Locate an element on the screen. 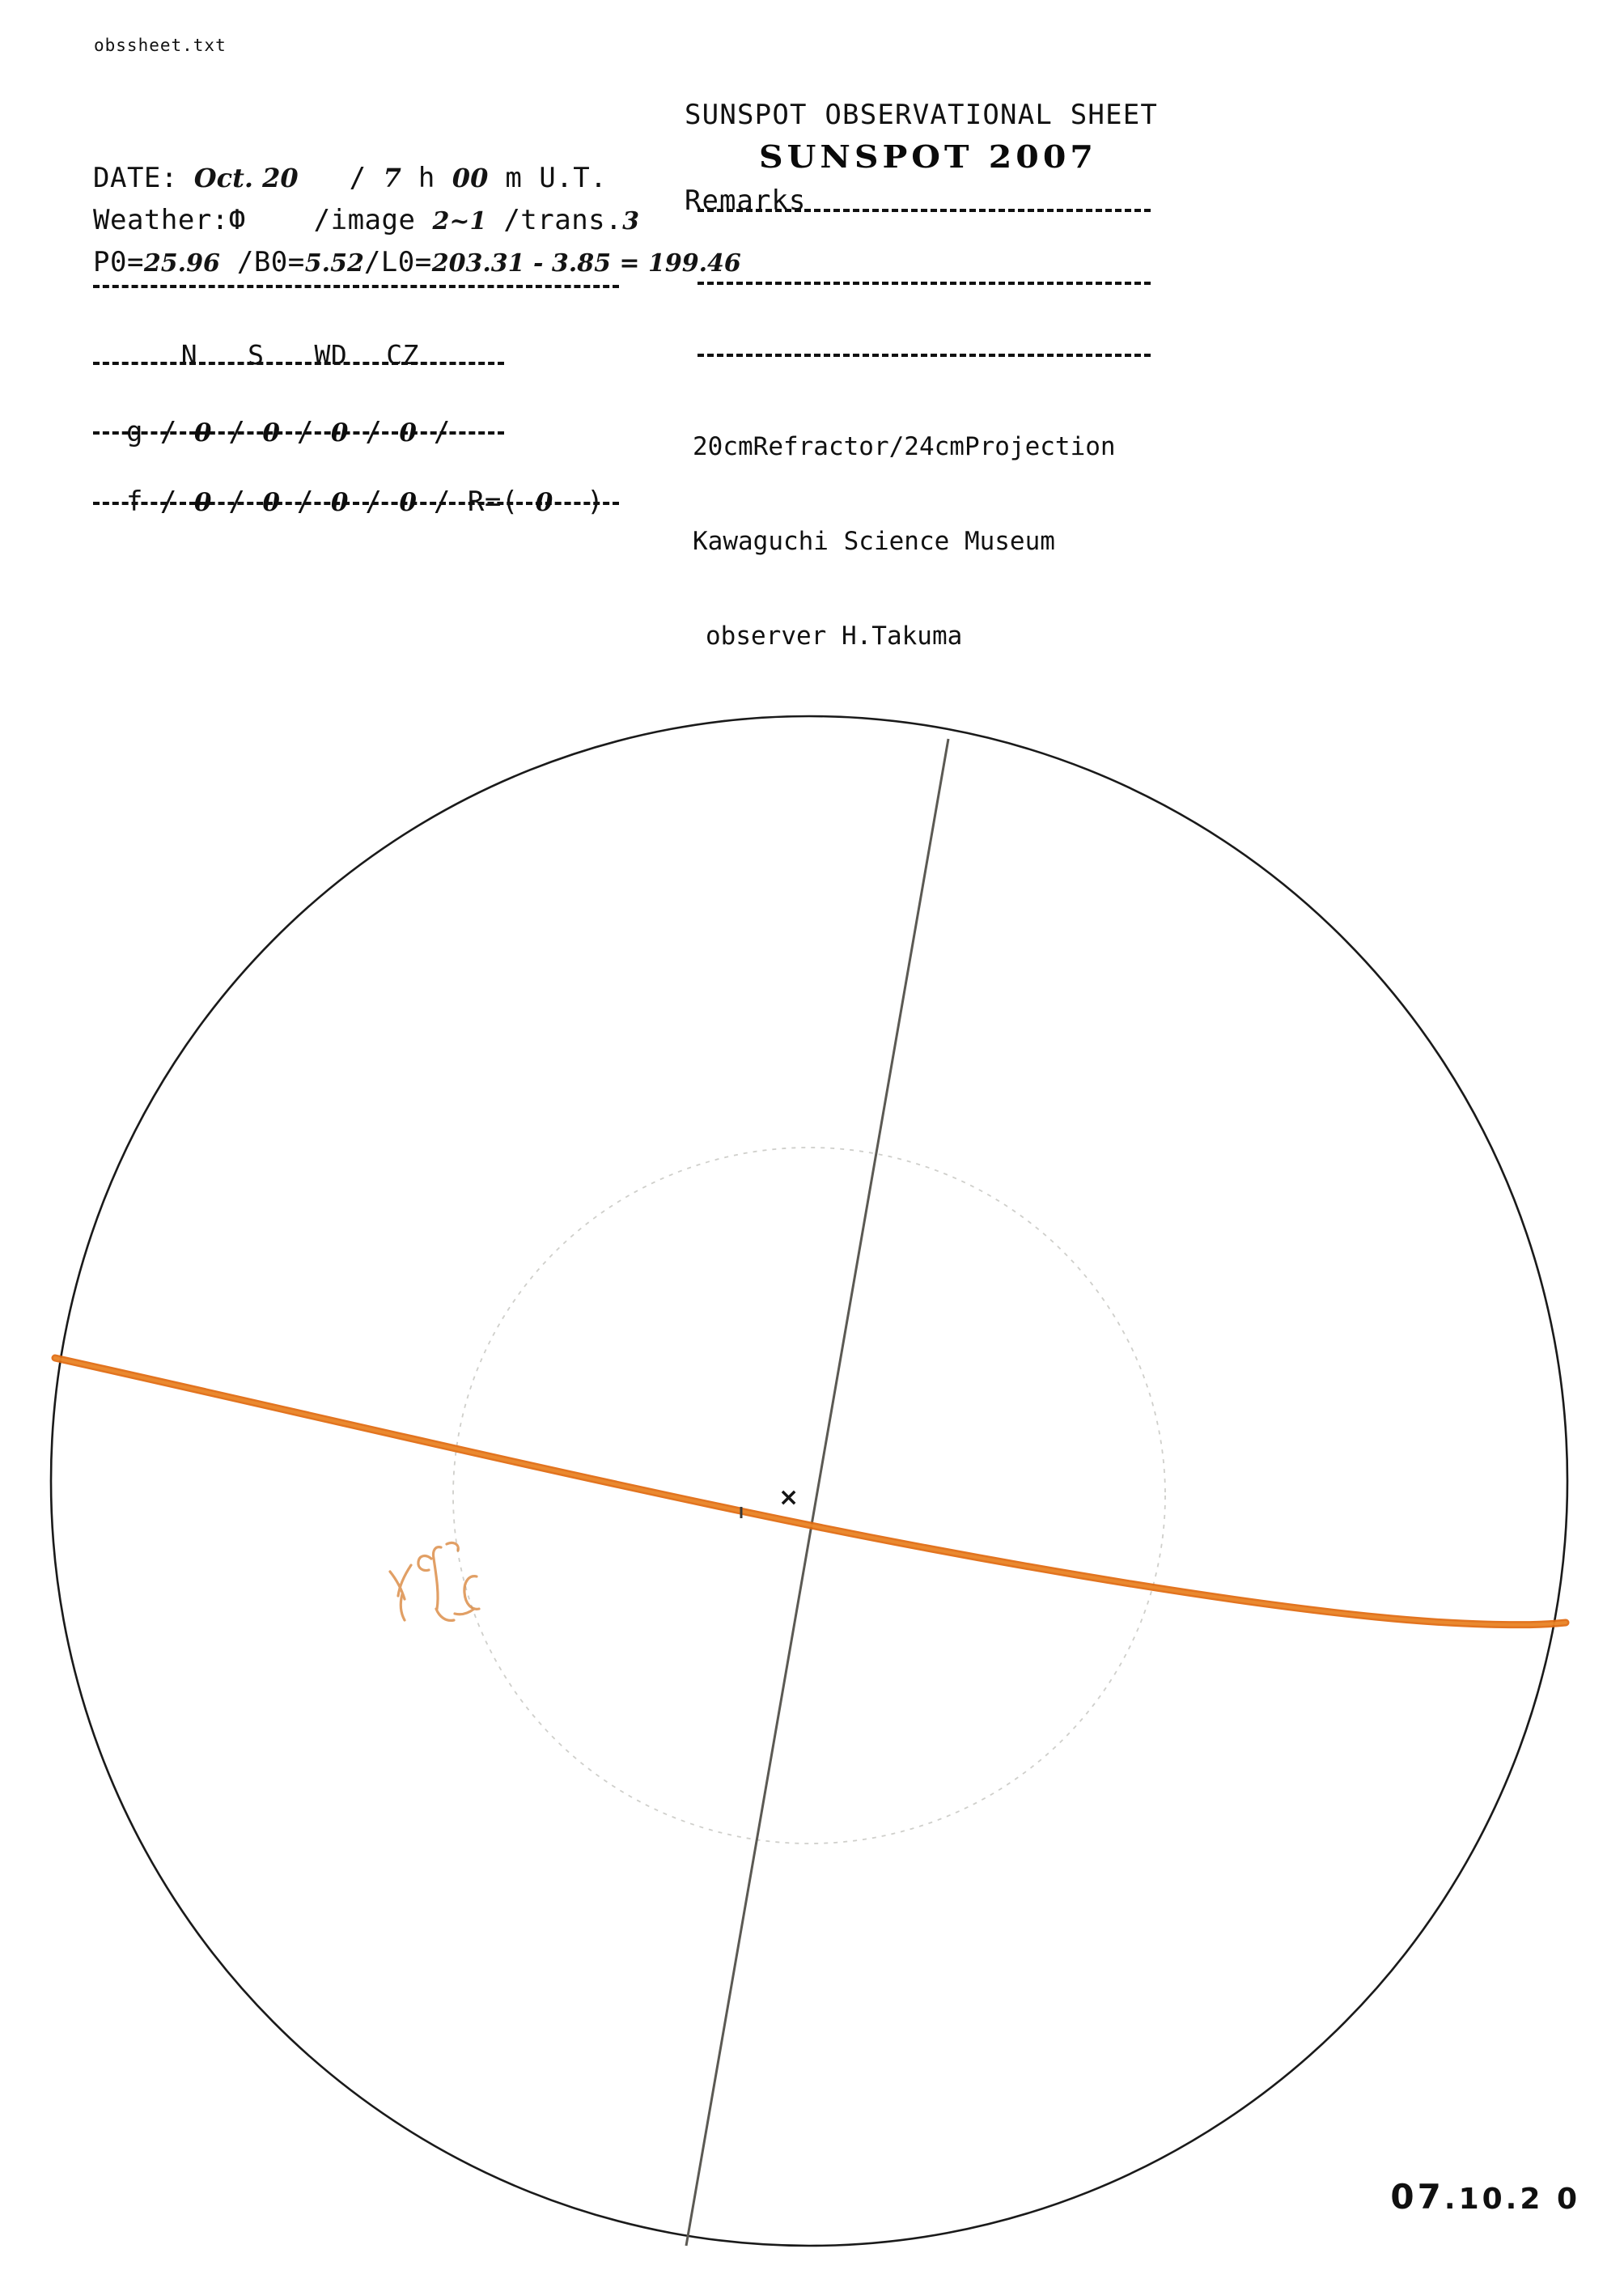  counts-column-headers: N S WD CZ is located at coordinates (256, 339).